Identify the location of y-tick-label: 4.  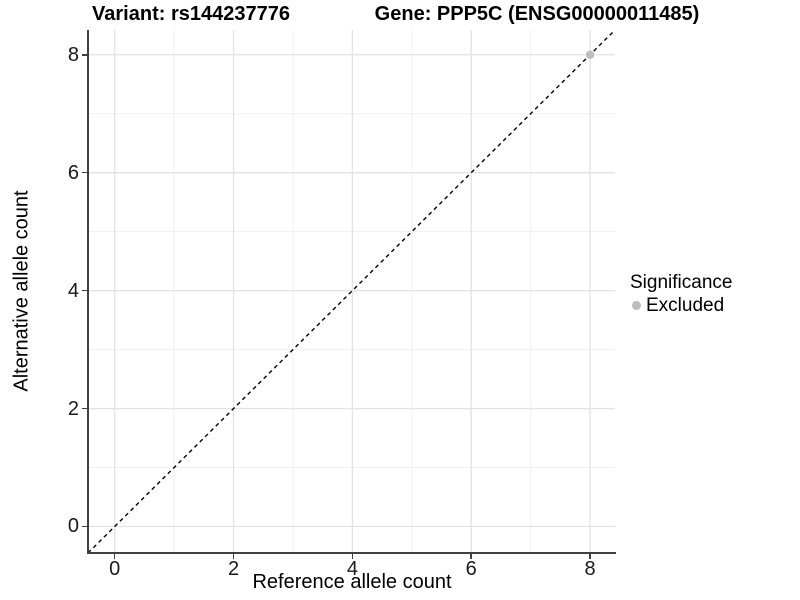
(73, 290).